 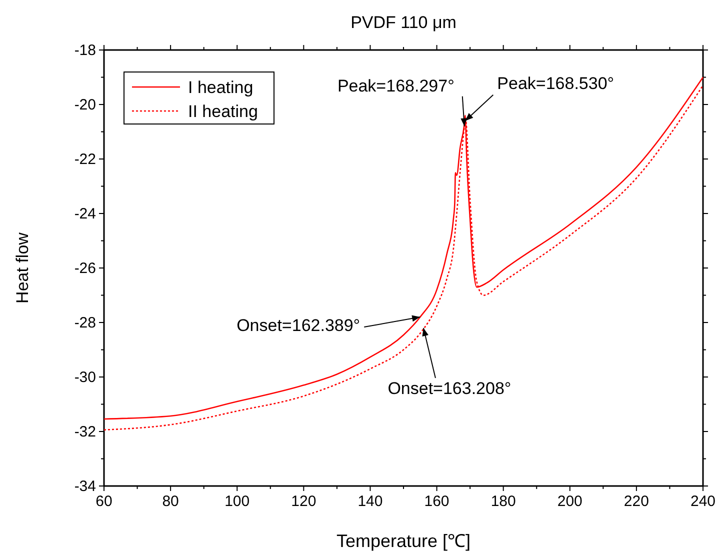 What do you see at coordinates (237, 501) in the screenshot?
I see `x-tick-label: 100` at bounding box center [237, 501].